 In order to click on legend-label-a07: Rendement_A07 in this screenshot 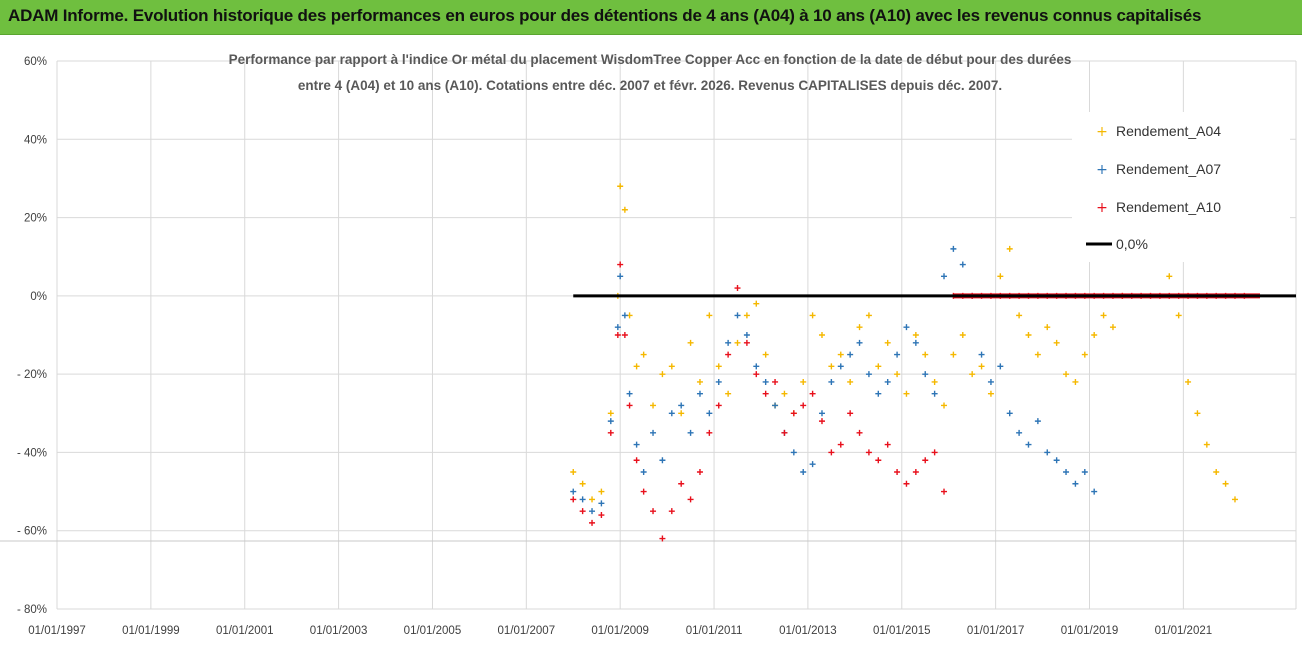, I will do `click(1168, 169)`.